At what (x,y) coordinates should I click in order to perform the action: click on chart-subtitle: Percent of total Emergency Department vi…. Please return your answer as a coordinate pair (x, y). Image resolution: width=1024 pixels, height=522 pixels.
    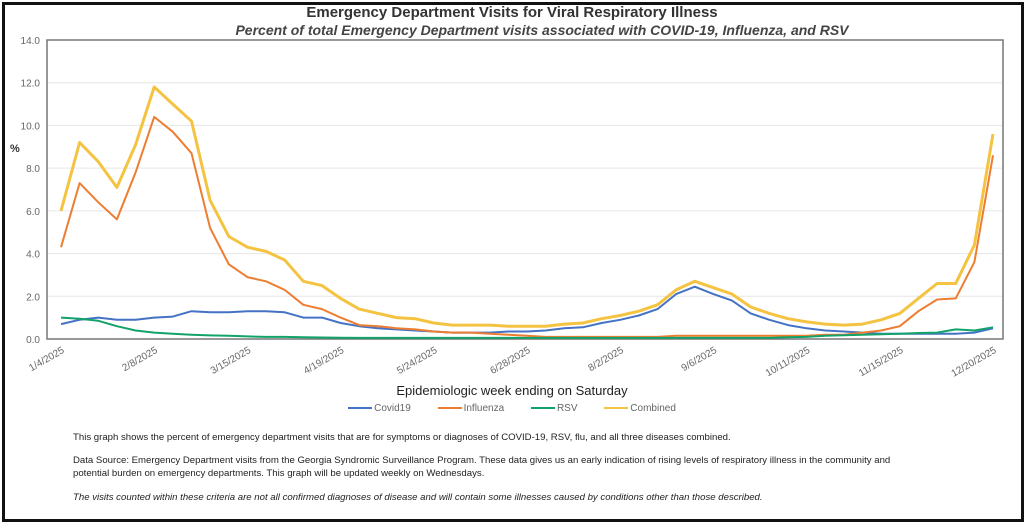
    Looking at the image, I should click on (542, 30).